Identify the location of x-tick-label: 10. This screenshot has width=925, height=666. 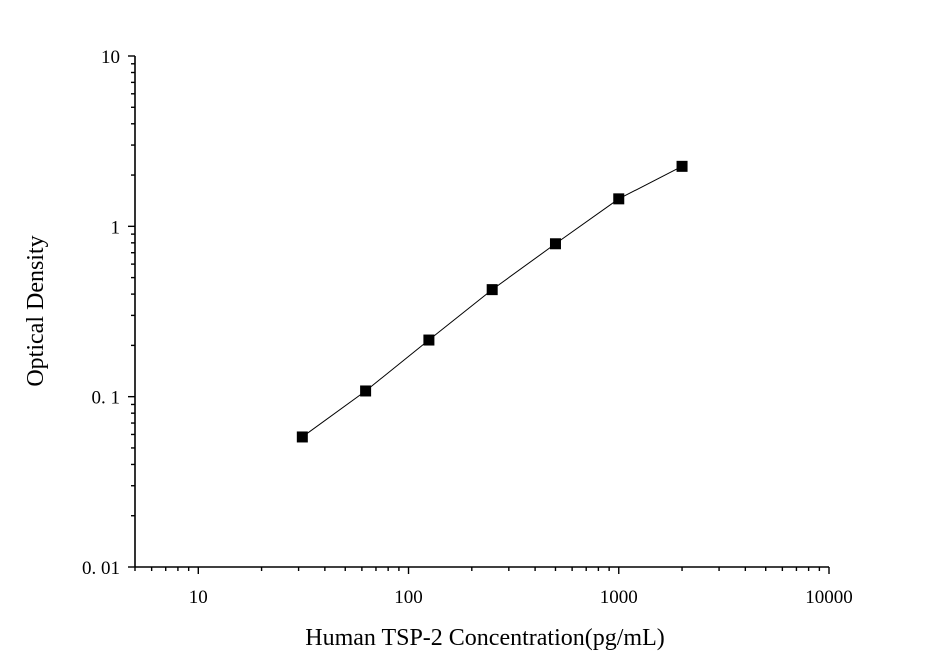
(198, 597).